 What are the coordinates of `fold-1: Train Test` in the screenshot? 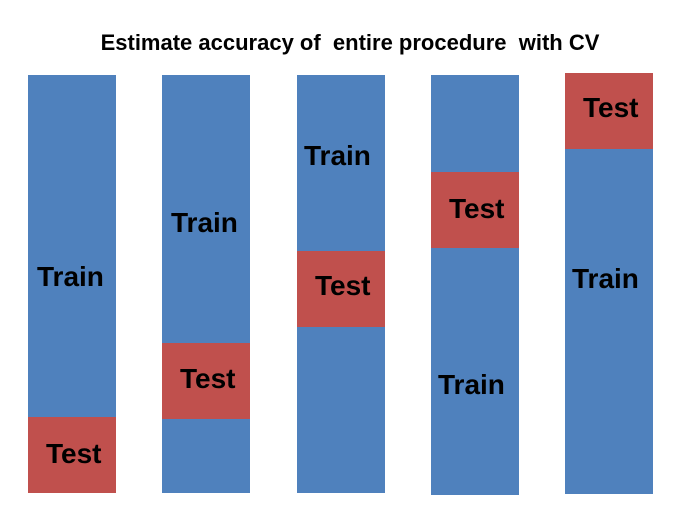 It's located at (72, 284).